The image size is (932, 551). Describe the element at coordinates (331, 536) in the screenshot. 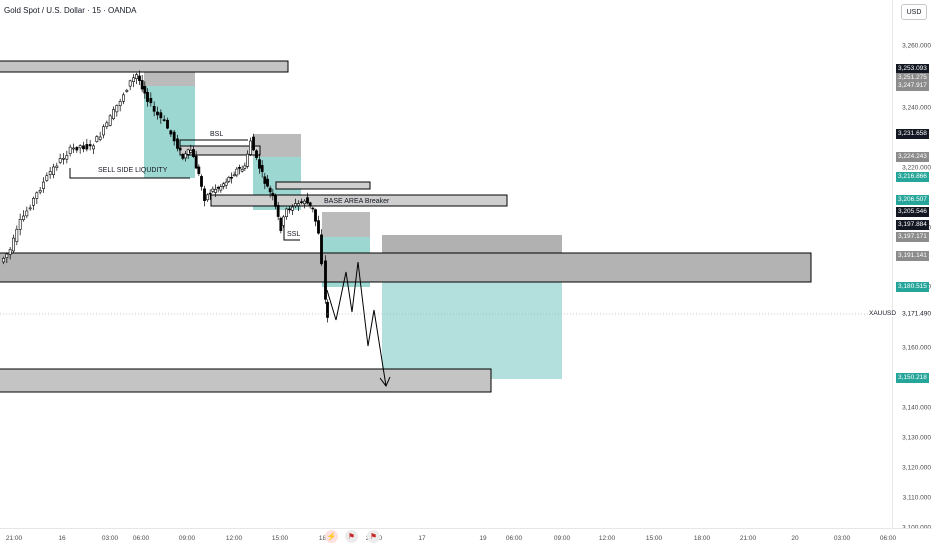

I see `event-lightning-icon: ⚡` at that location.